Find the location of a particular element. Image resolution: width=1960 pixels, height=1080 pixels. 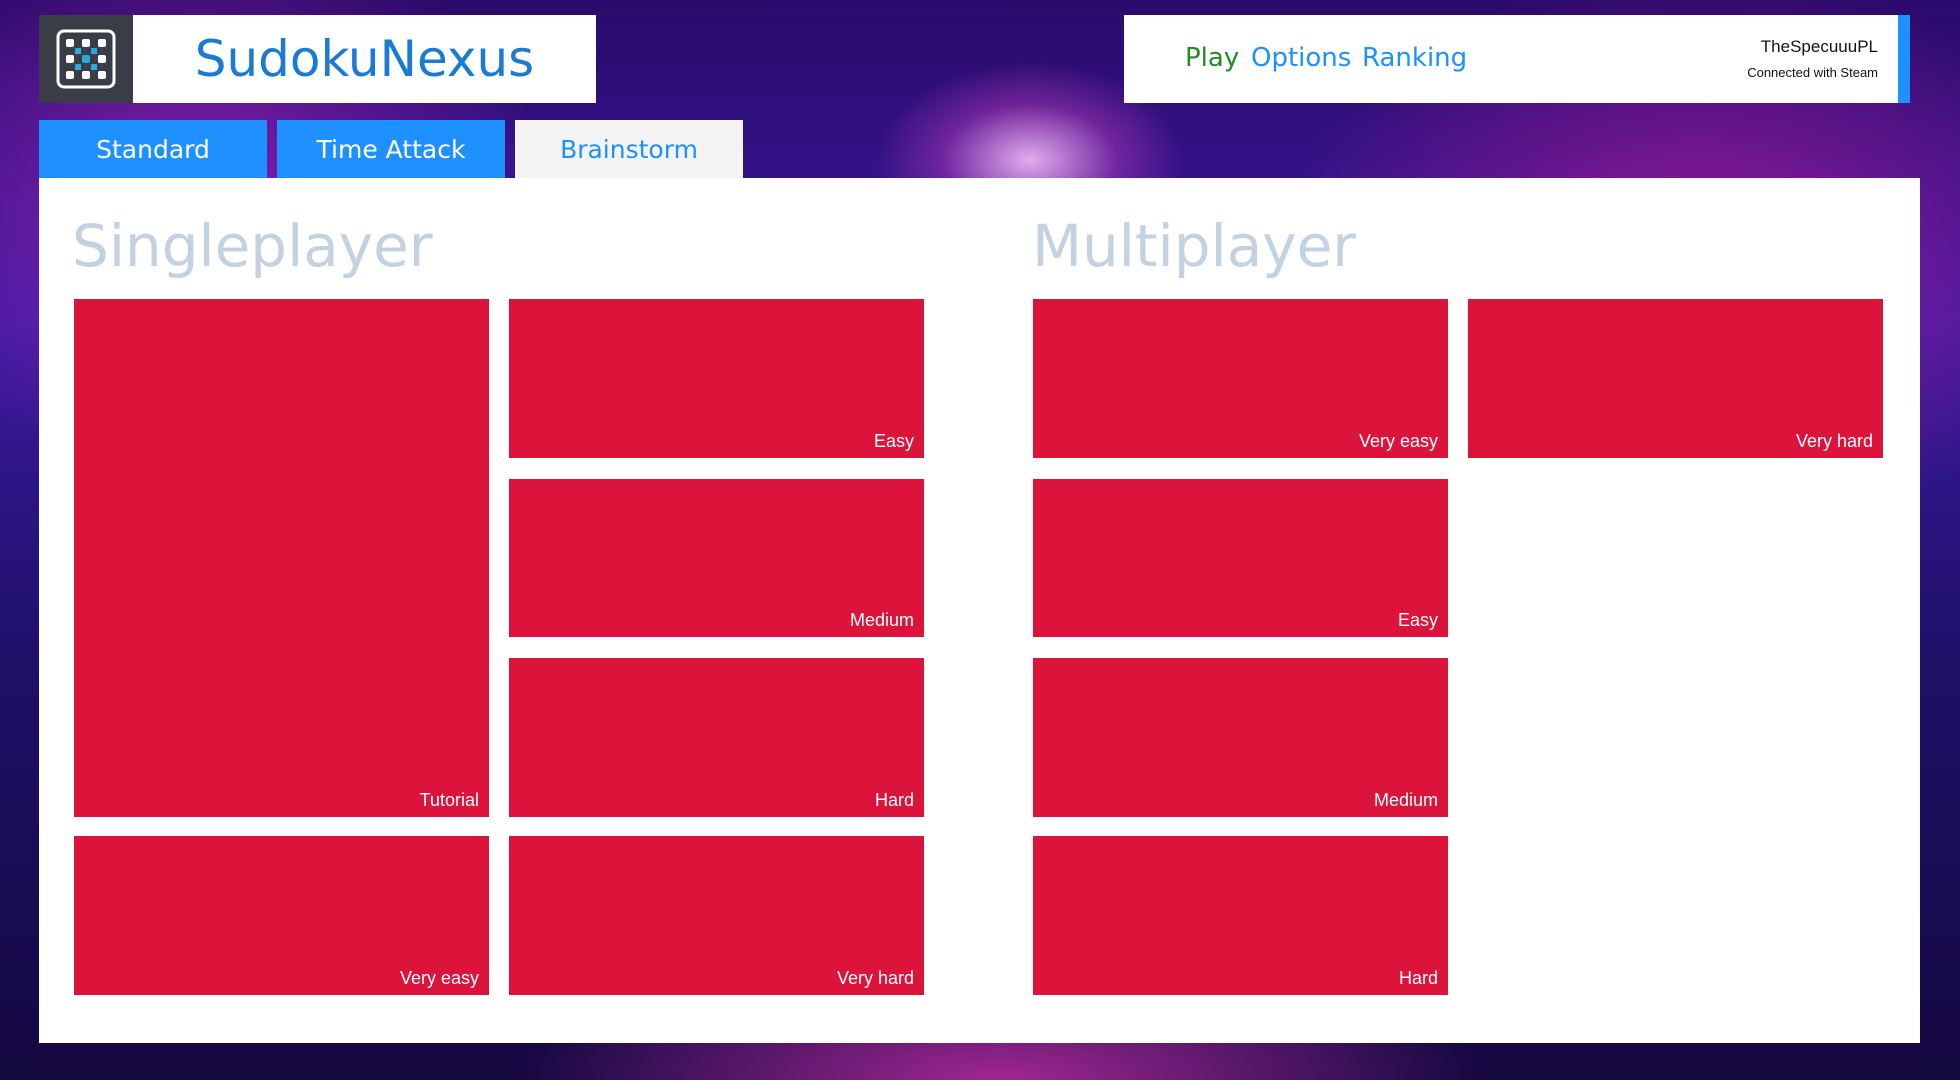

connection-status: Connected with Steam is located at coordinates (1812, 72).